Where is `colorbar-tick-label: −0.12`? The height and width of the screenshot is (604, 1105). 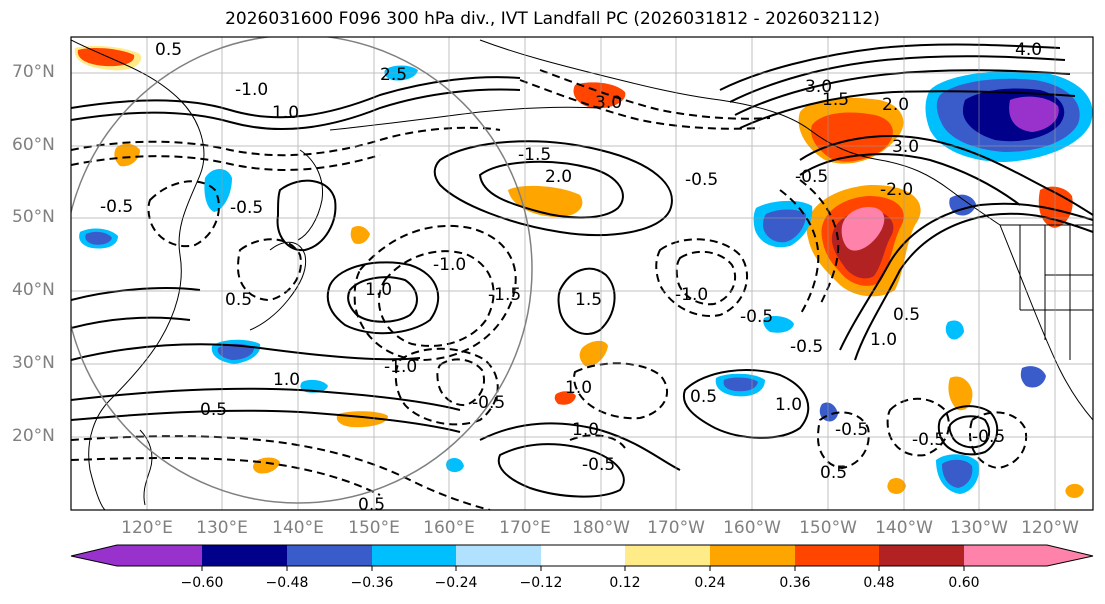
colorbar-tick-label: −0.12 is located at coordinates (541, 583).